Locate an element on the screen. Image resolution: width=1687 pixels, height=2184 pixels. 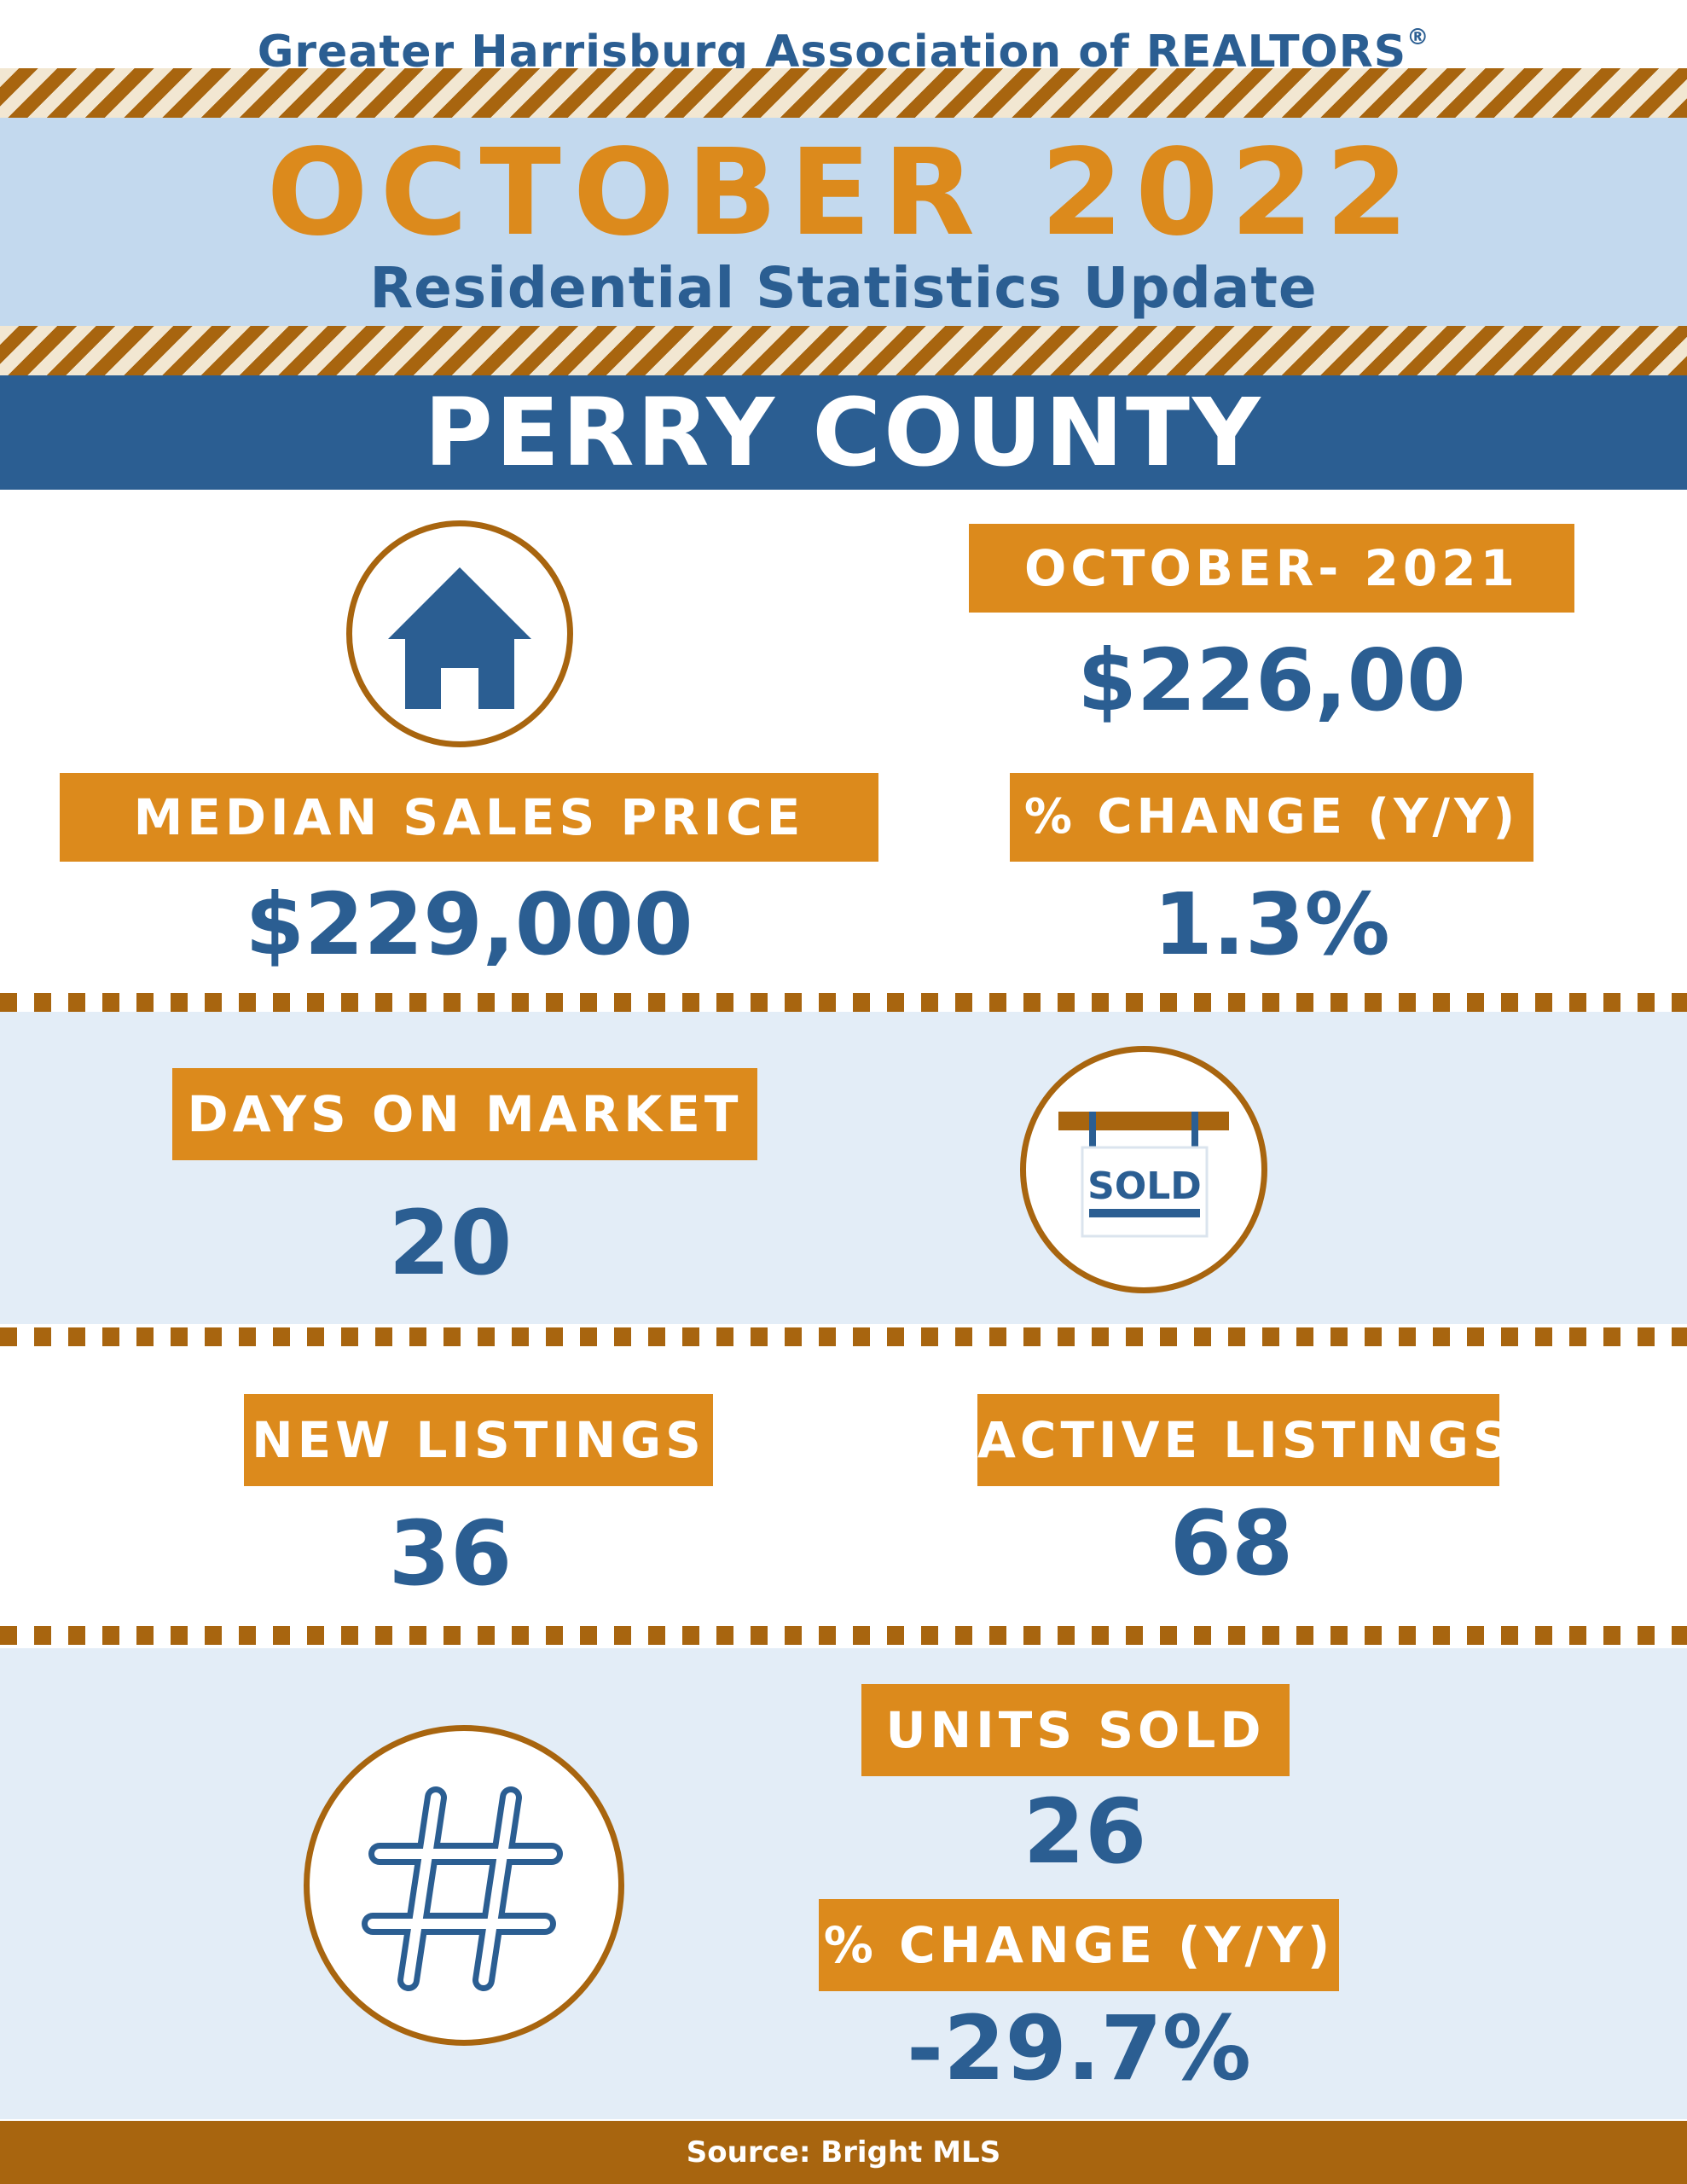
median-sales-price-label: MEDIAN SALES PRICE is located at coordinates (469, 817).